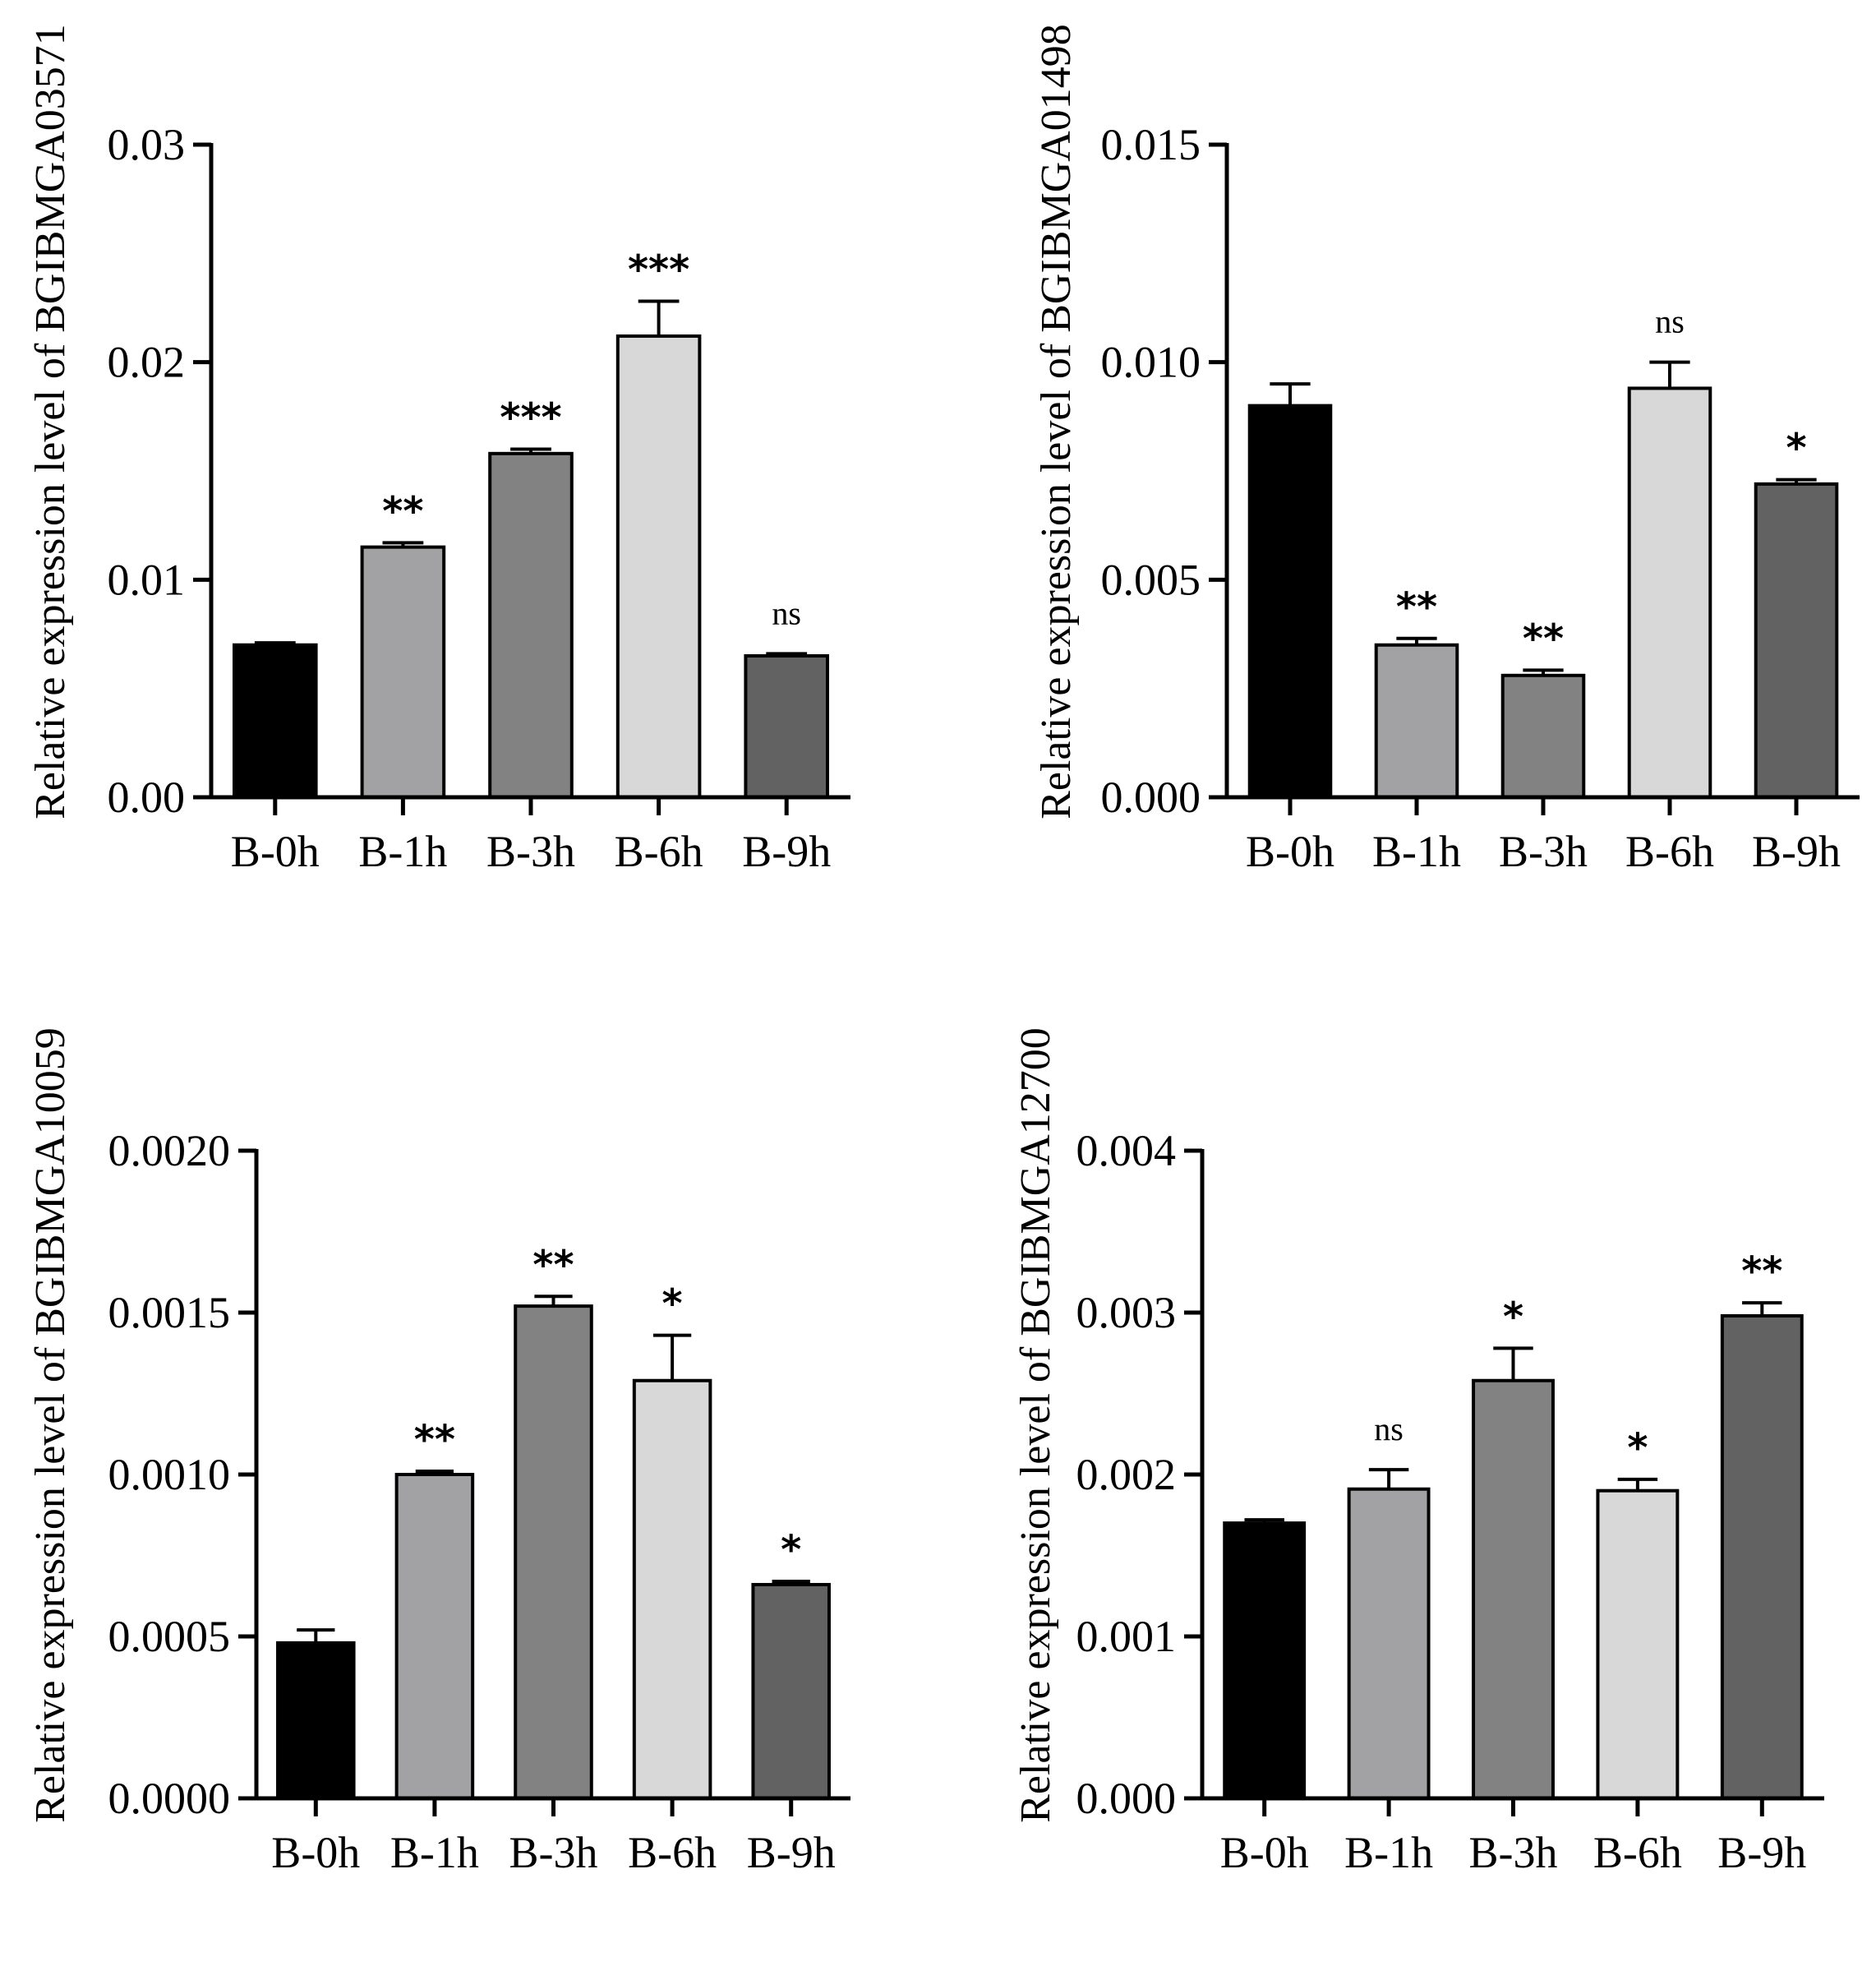 The image size is (1876, 1966). What do you see at coordinates (169, 1636) in the screenshot?
I see `y-tick-label: 0.0005` at bounding box center [169, 1636].